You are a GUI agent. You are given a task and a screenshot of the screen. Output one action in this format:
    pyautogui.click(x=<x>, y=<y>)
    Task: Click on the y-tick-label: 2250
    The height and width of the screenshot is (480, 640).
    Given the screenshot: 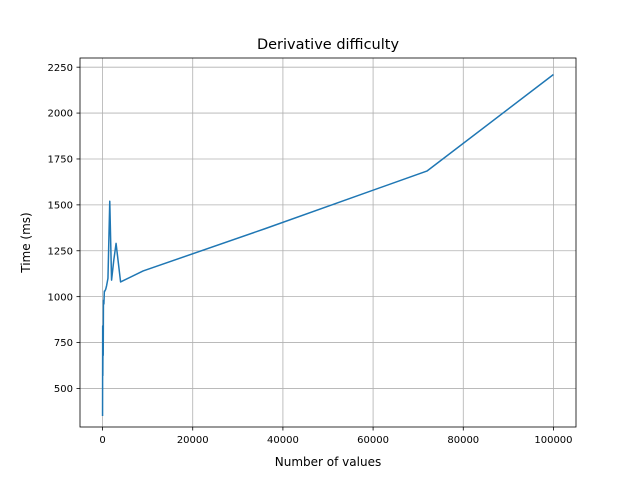 What is the action you would take?
    pyautogui.click(x=60, y=68)
    